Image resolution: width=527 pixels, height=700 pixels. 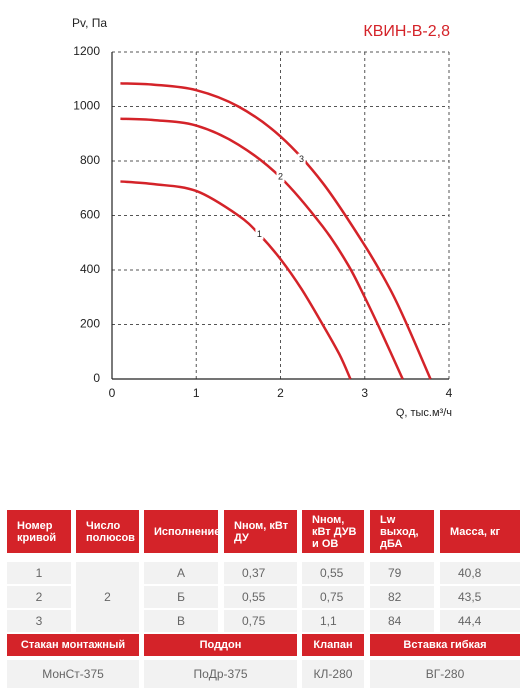 I want to click on x-tick-label: 0, so click(x=112, y=393).